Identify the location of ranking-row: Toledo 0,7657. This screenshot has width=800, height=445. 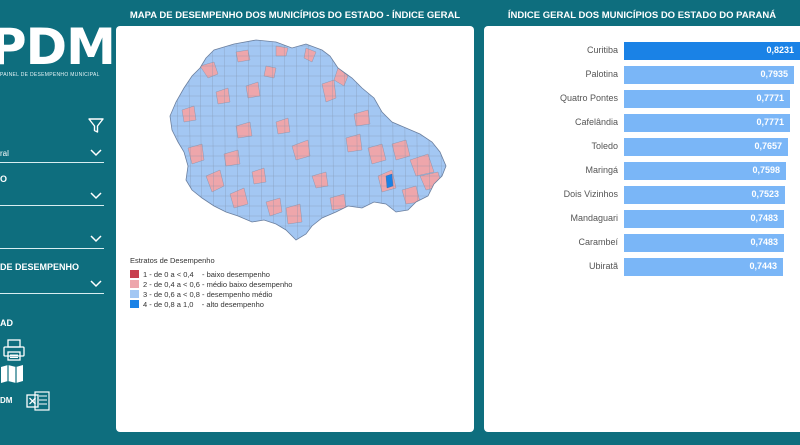
(642, 147).